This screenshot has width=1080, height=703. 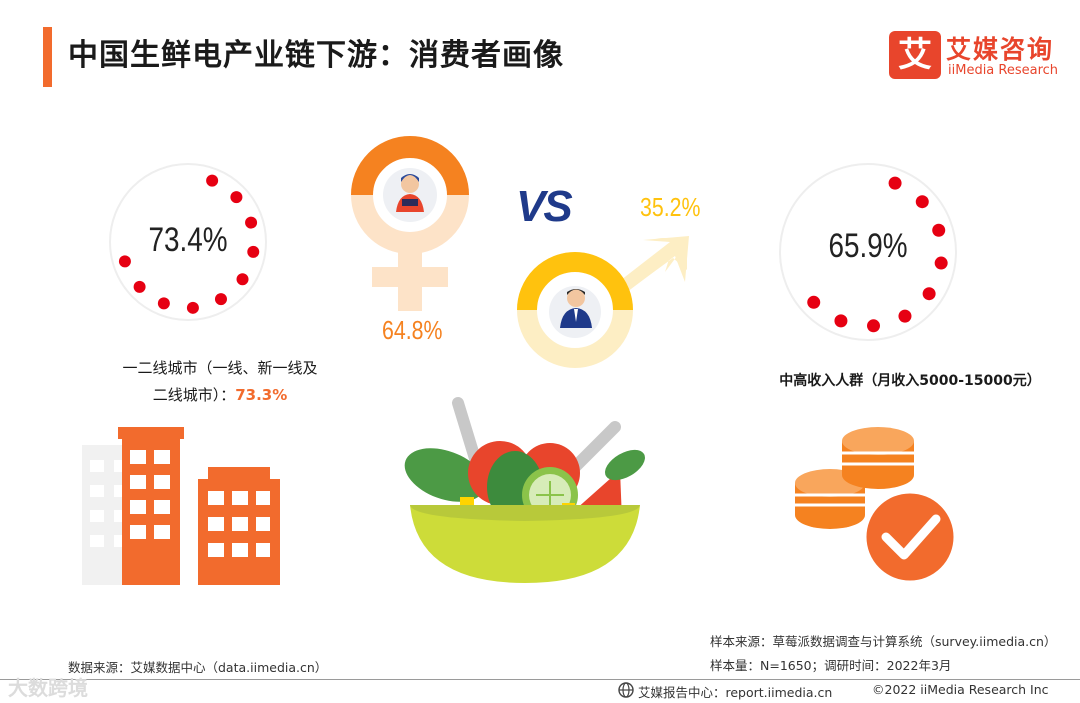 What do you see at coordinates (544, 206) in the screenshot?
I see `vs-label: VS` at bounding box center [544, 206].